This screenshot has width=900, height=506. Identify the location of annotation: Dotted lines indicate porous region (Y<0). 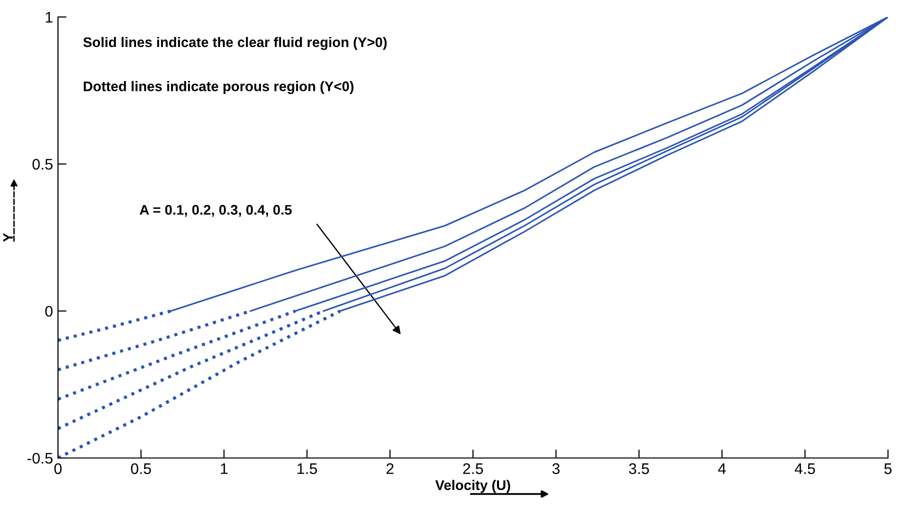
(219, 87).